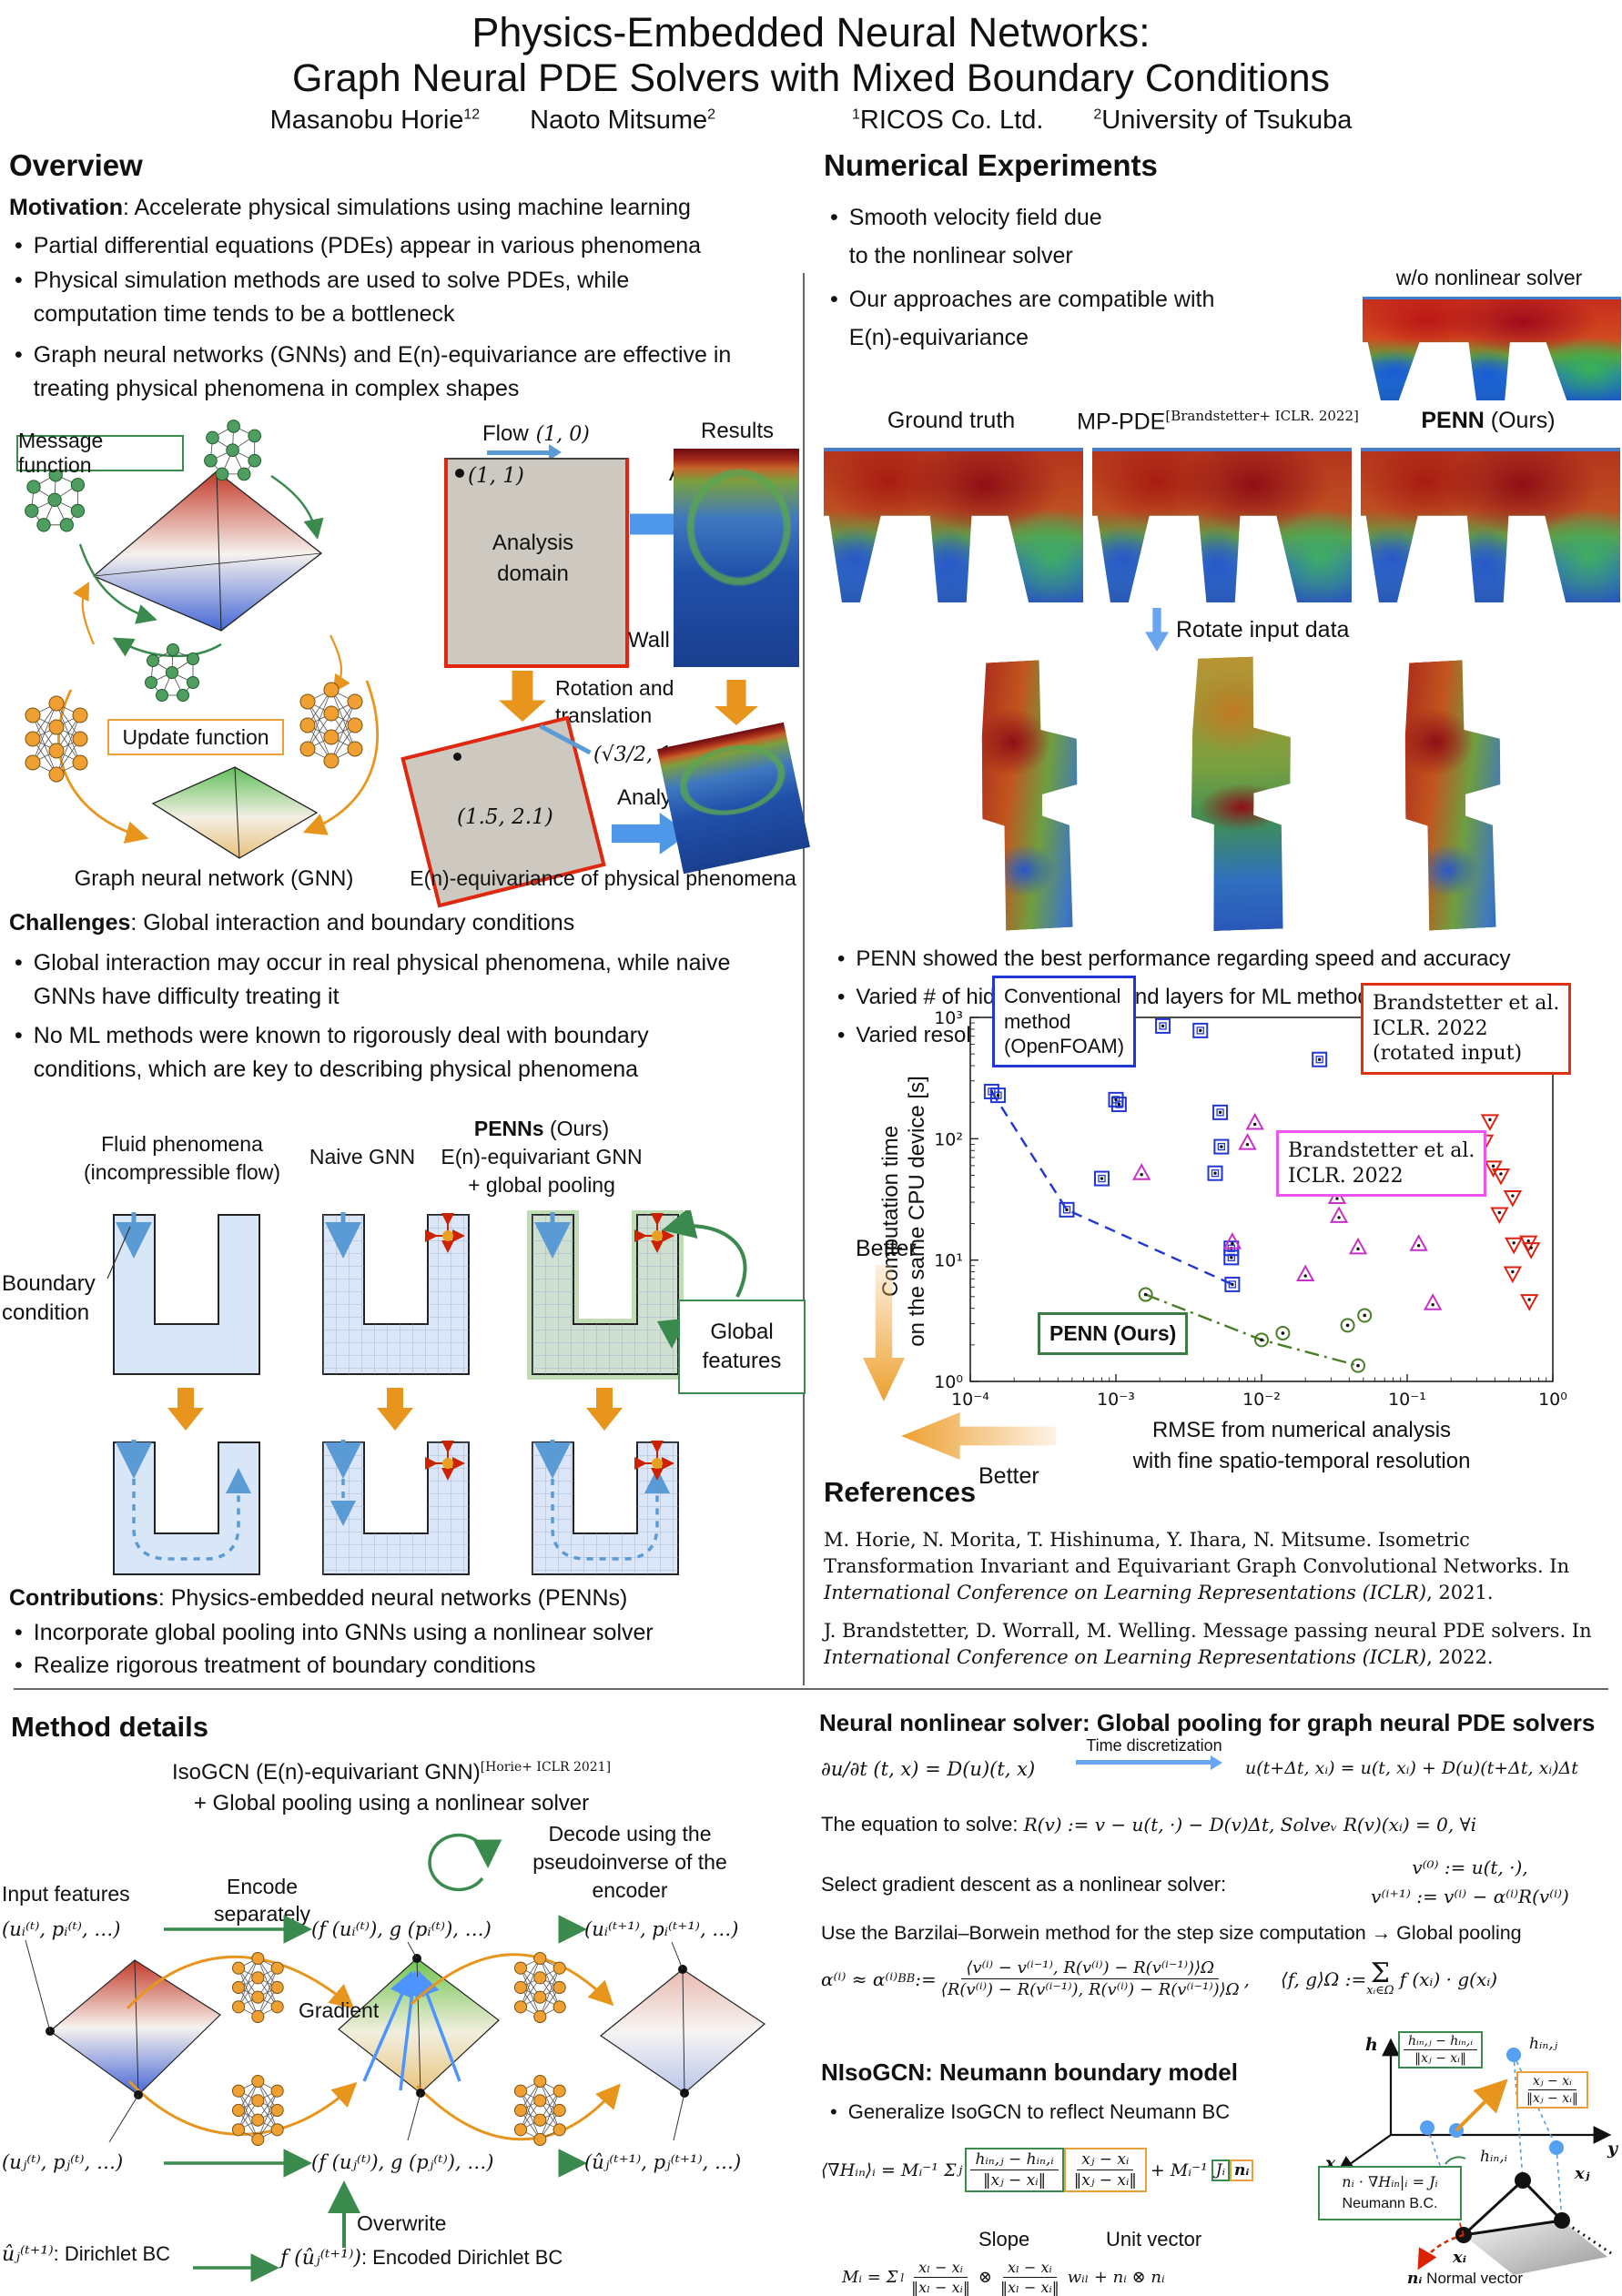  What do you see at coordinates (1453, 795) in the screenshot?
I see `cfd-rotated-penn-image` at bounding box center [1453, 795].